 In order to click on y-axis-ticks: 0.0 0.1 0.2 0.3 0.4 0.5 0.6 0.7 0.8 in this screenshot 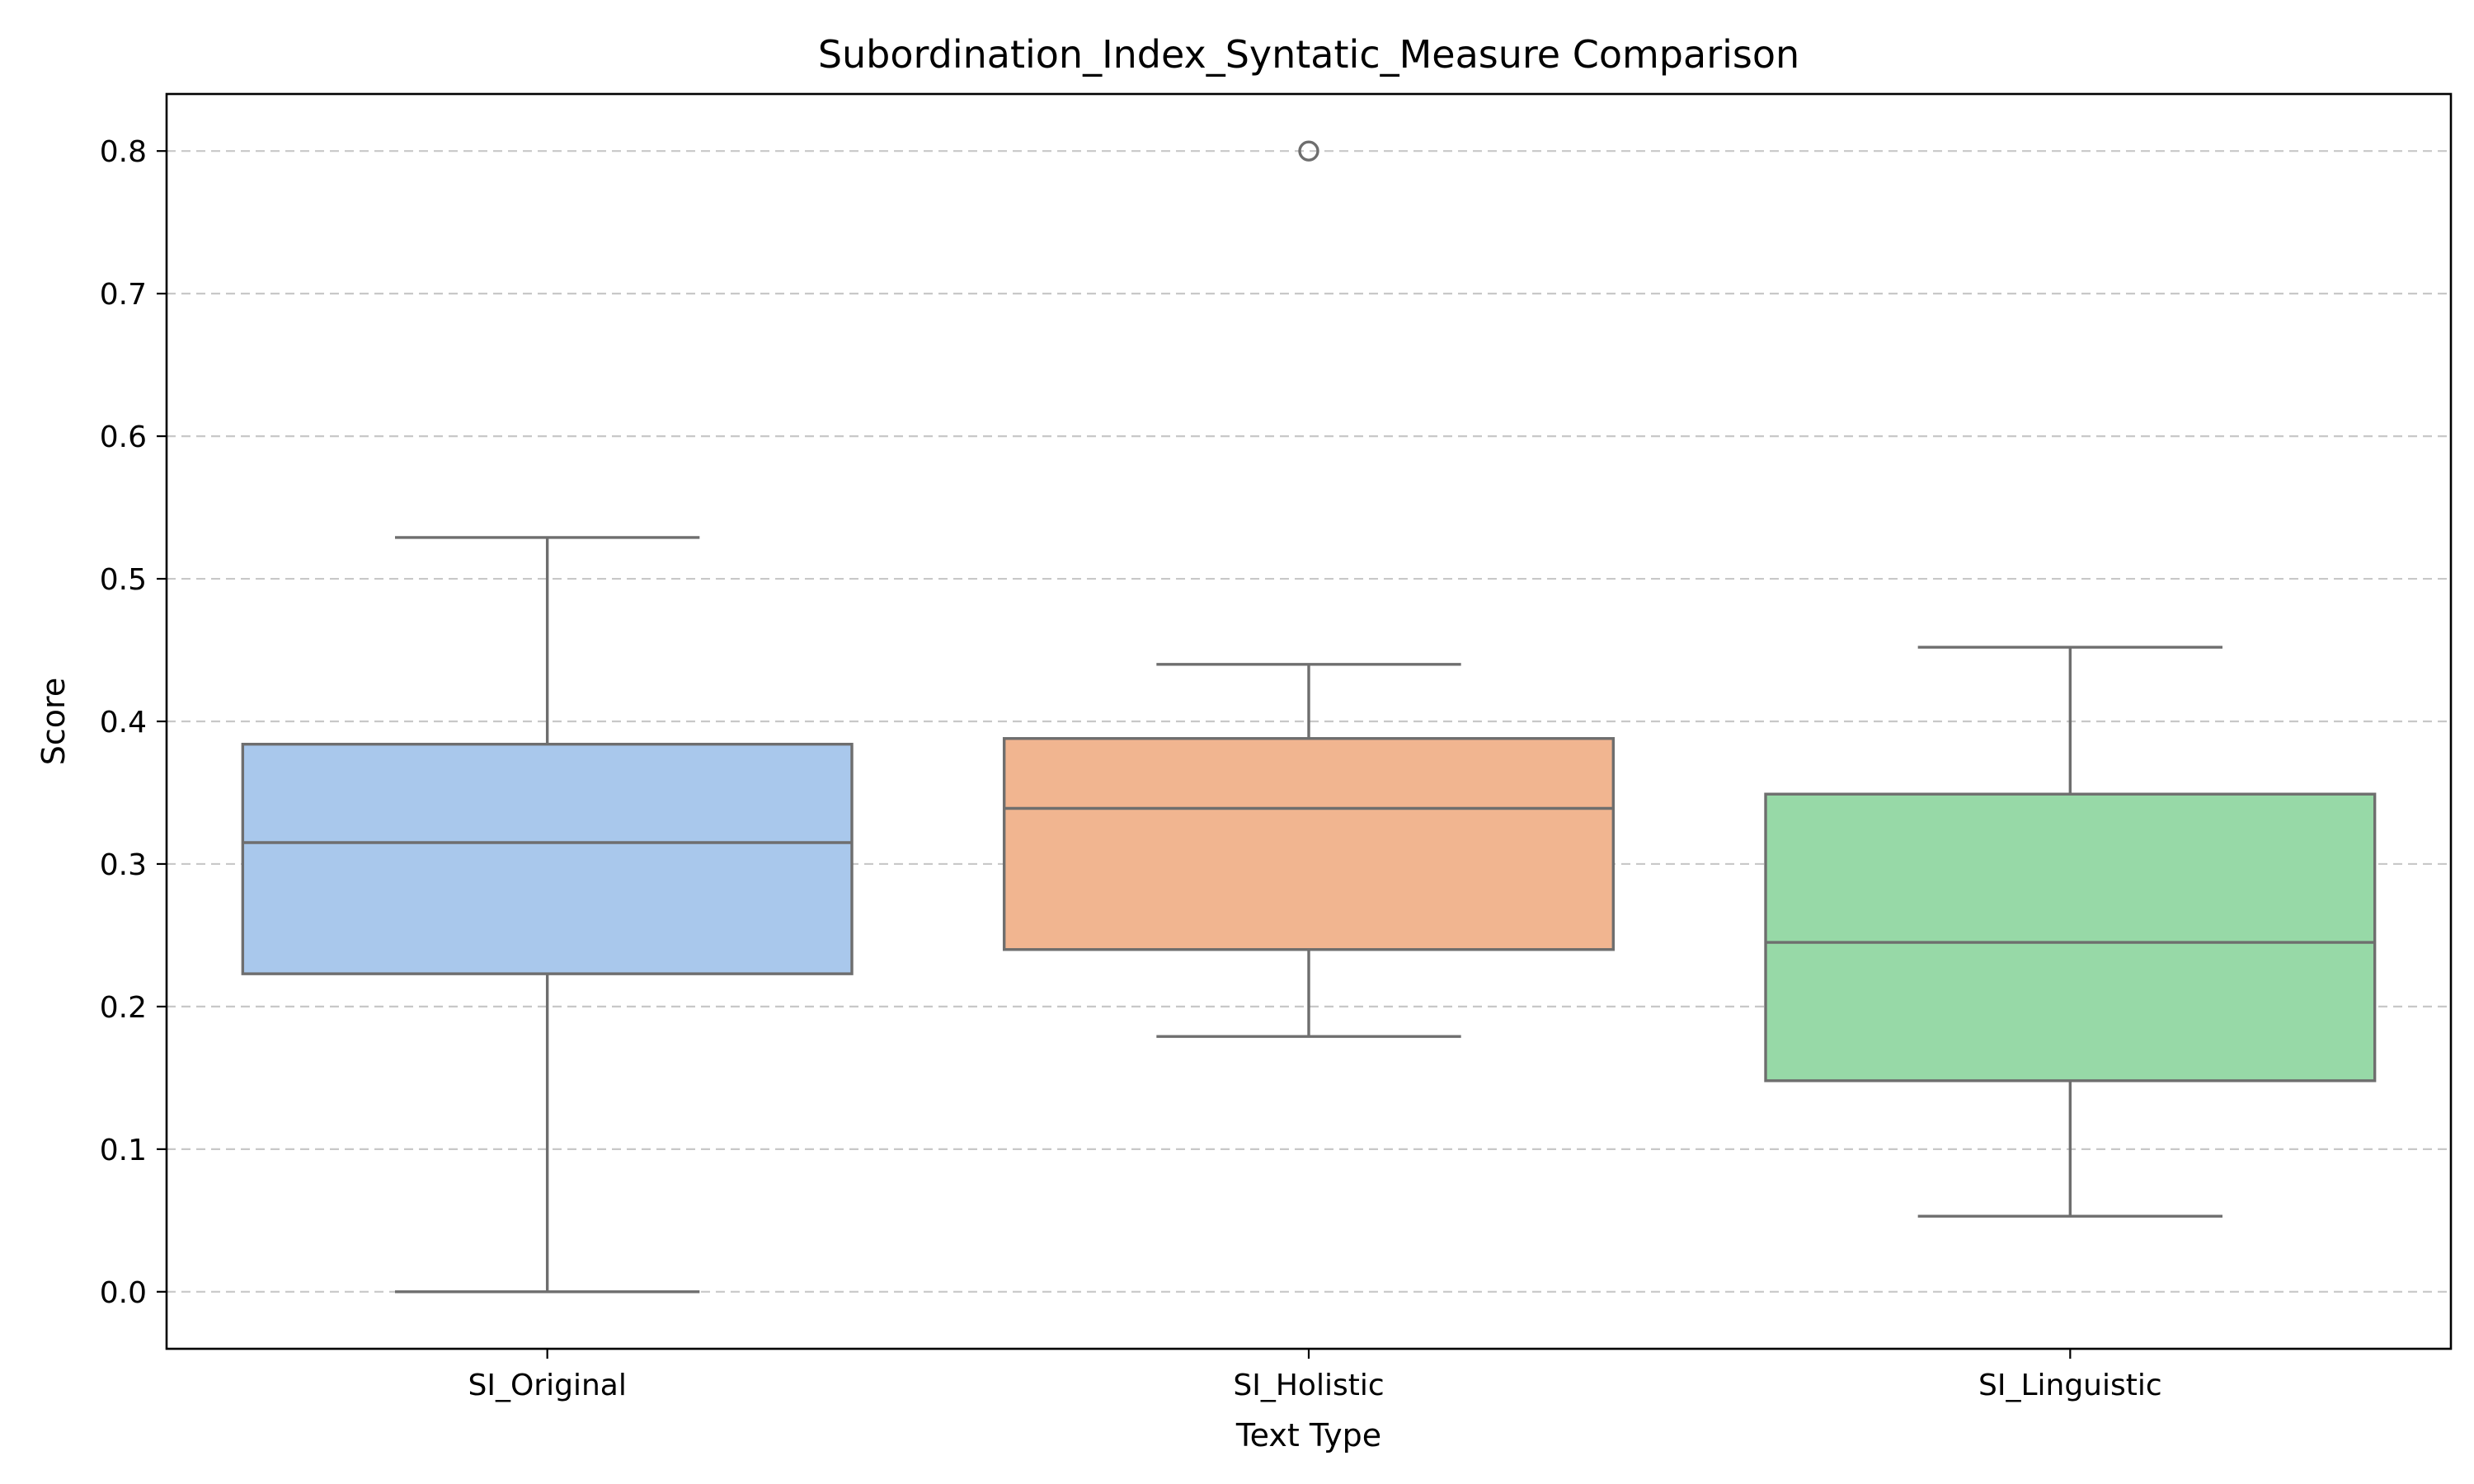, I will do `click(133, 722)`.